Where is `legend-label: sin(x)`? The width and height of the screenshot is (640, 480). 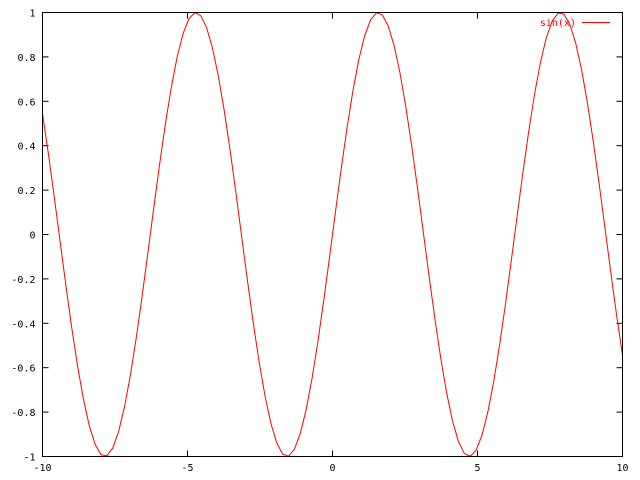
legend-label: sin(x) is located at coordinates (558, 23).